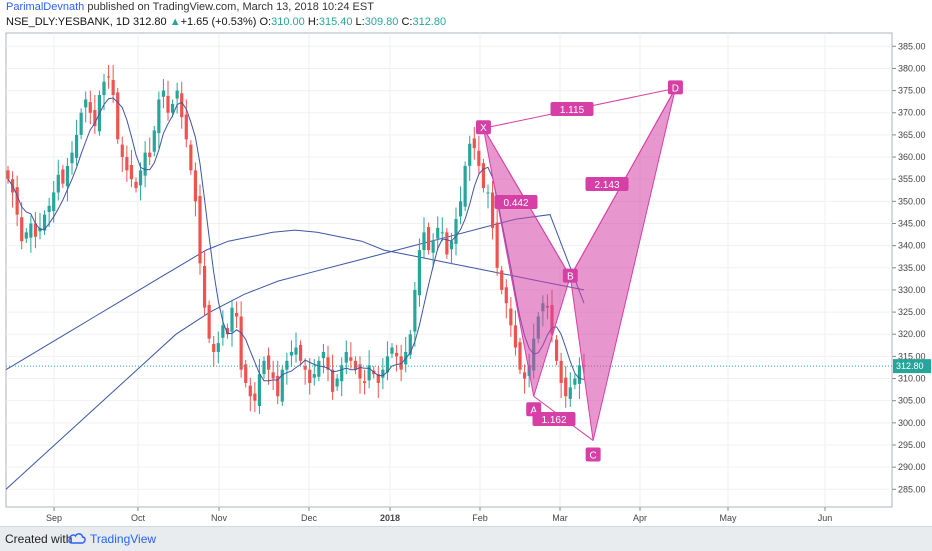 This screenshot has height=551, width=932. Describe the element at coordinates (68, 22) in the screenshot. I see `symbol-label: NSE_DLY:YESBANK, 1D` at that location.